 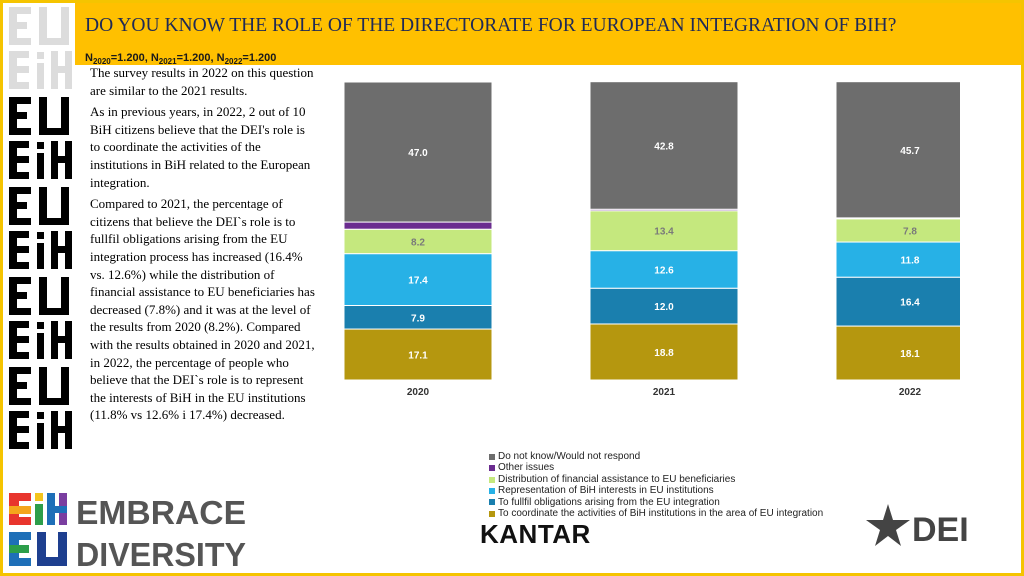 What do you see at coordinates (38, 529) in the screenshot?
I see `bih-eu-logo-mark` at bounding box center [38, 529].